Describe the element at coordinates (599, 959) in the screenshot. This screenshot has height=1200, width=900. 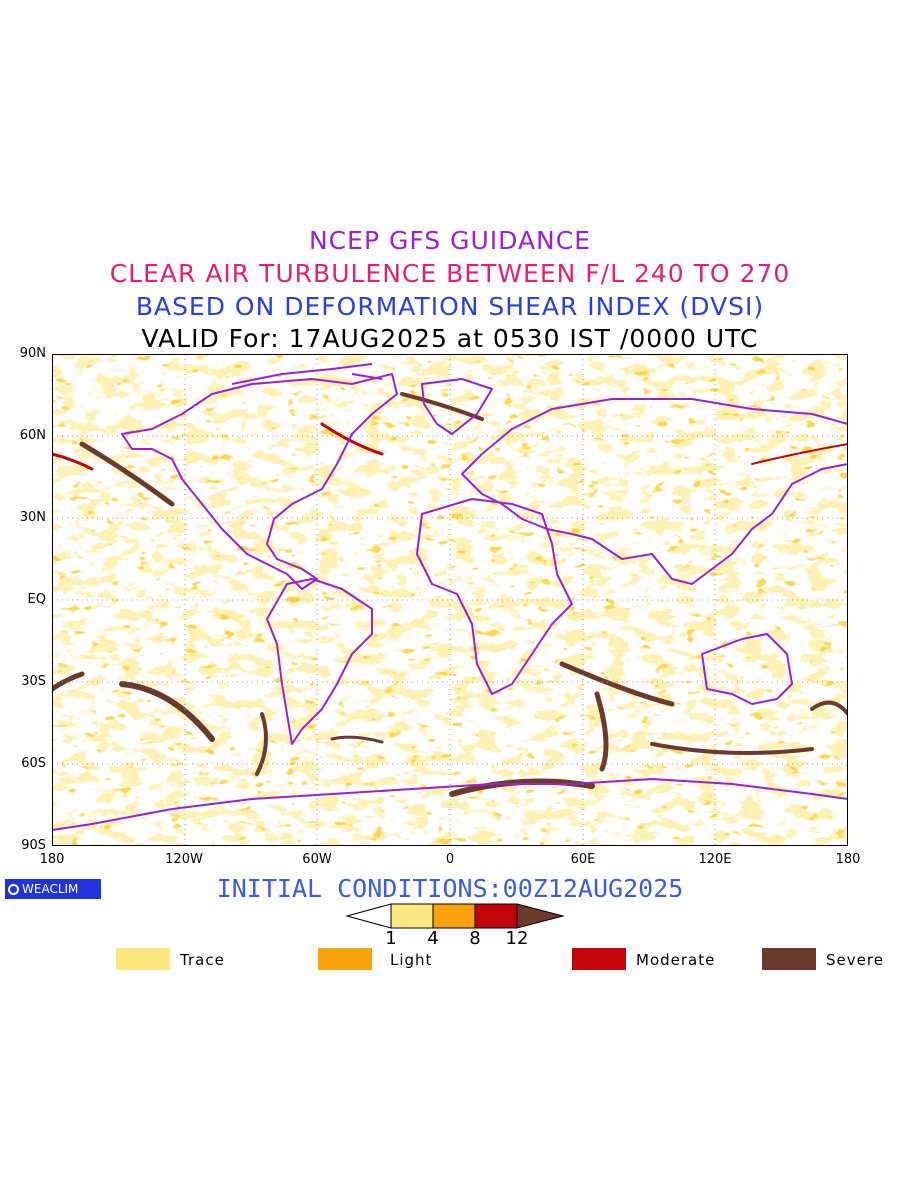
I see `legend-swatch-moderate` at that location.